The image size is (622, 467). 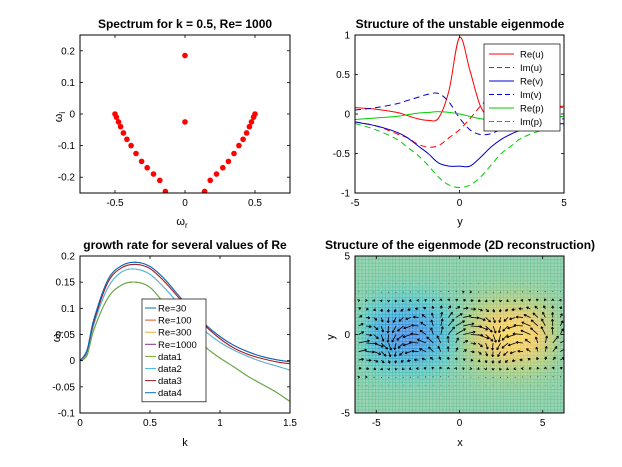 What do you see at coordinates (68, 51) in the screenshot?
I see `y-tick-label: 0.2` at bounding box center [68, 51].